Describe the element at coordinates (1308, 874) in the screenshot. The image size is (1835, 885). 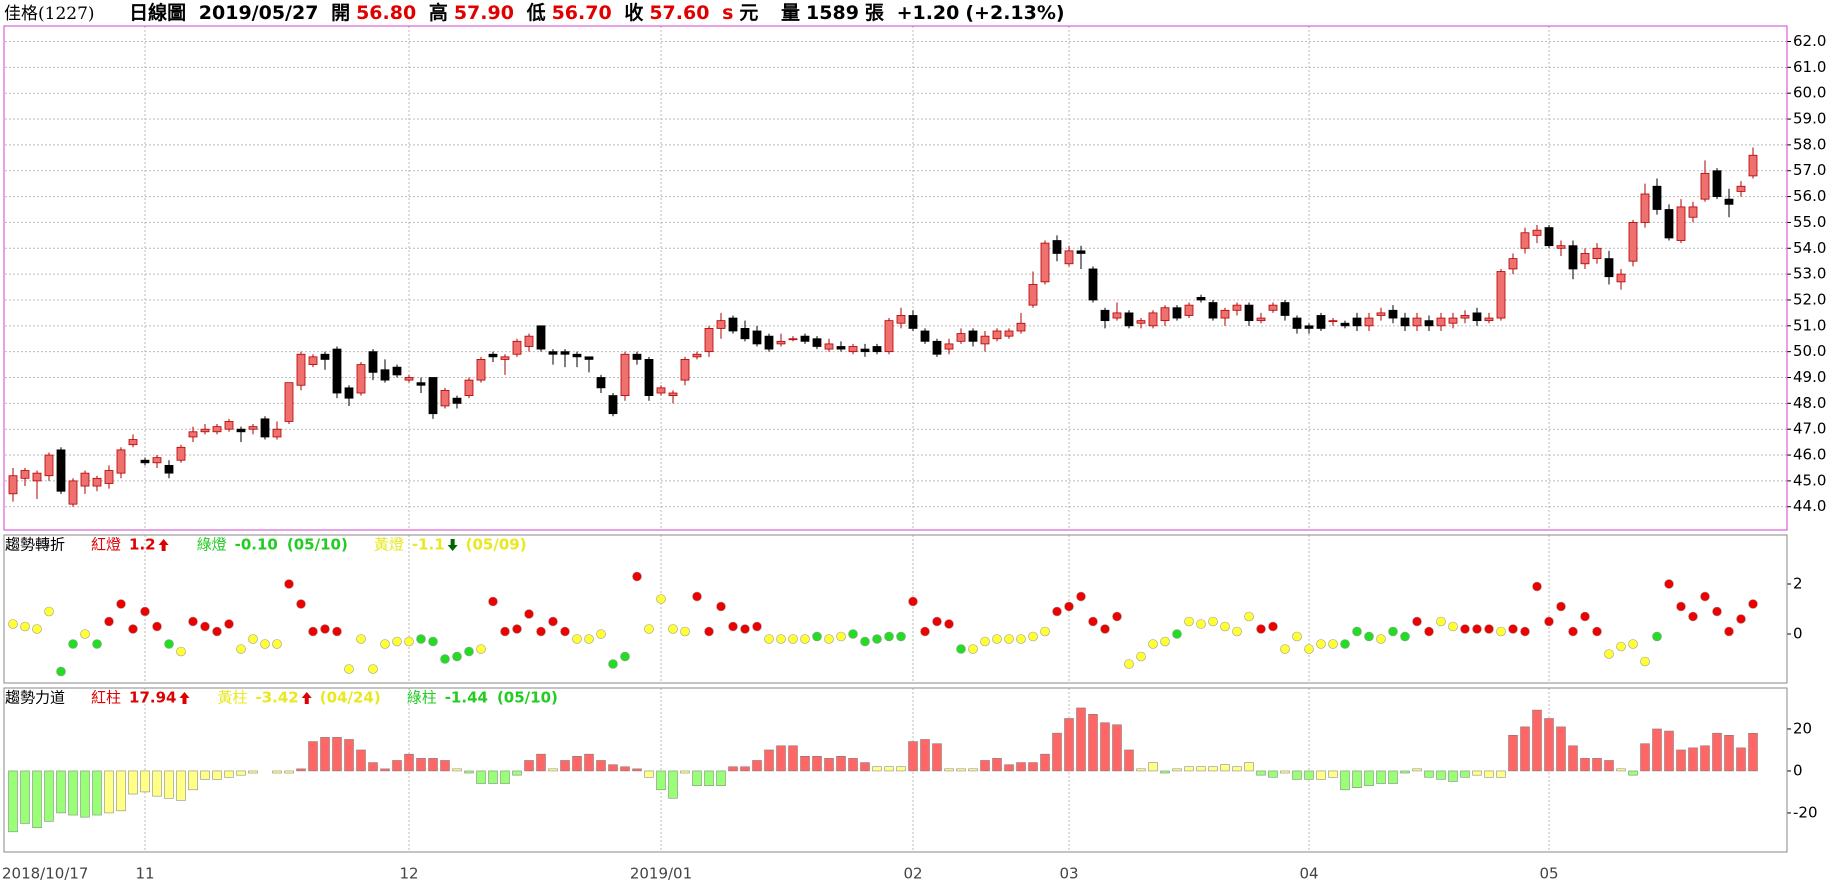
I see `x-tick-label: 04` at that location.